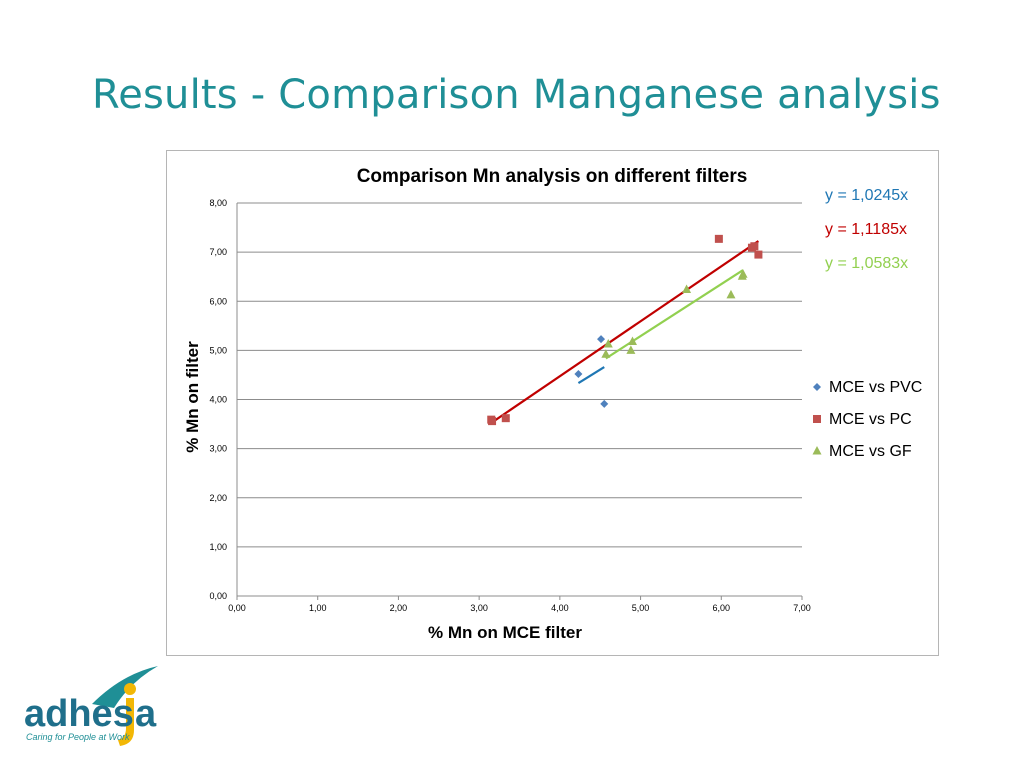 Image resolution: width=1024 pixels, height=768 pixels. What do you see at coordinates (505, 632) in the screenshot?
I see `x-axis-label: % Mn on MCE filter` at bounding box center [505, 632].